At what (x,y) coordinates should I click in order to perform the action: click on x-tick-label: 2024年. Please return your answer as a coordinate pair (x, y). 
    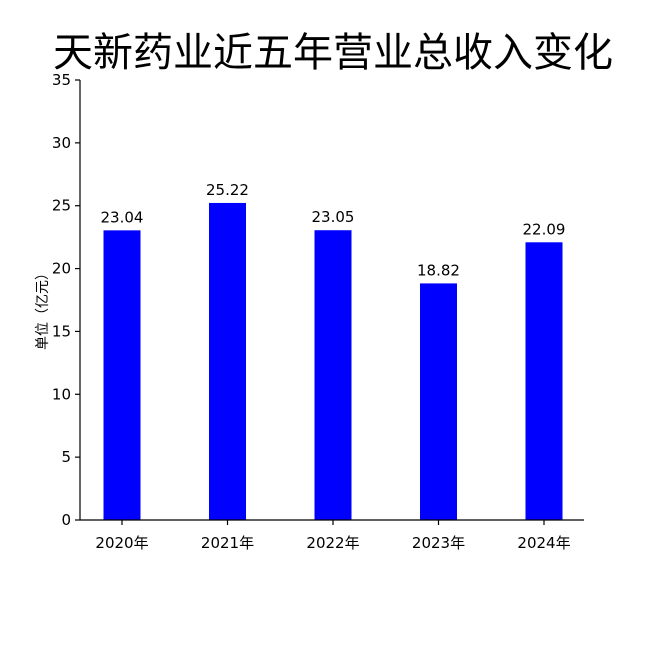
    Looking at the image, I should click on (543, 543).